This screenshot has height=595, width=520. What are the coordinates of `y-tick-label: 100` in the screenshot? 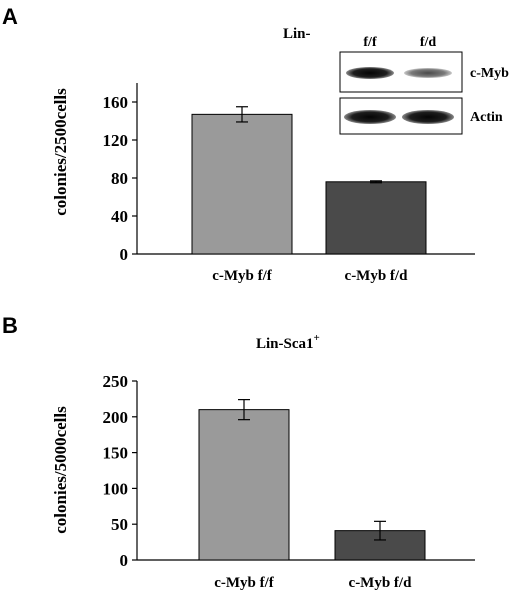 It's located at (116, 488).